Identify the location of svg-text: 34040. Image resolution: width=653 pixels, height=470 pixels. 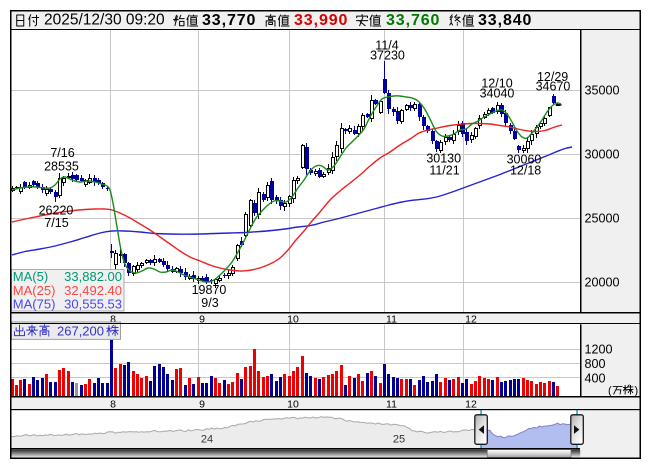
(497, 93).